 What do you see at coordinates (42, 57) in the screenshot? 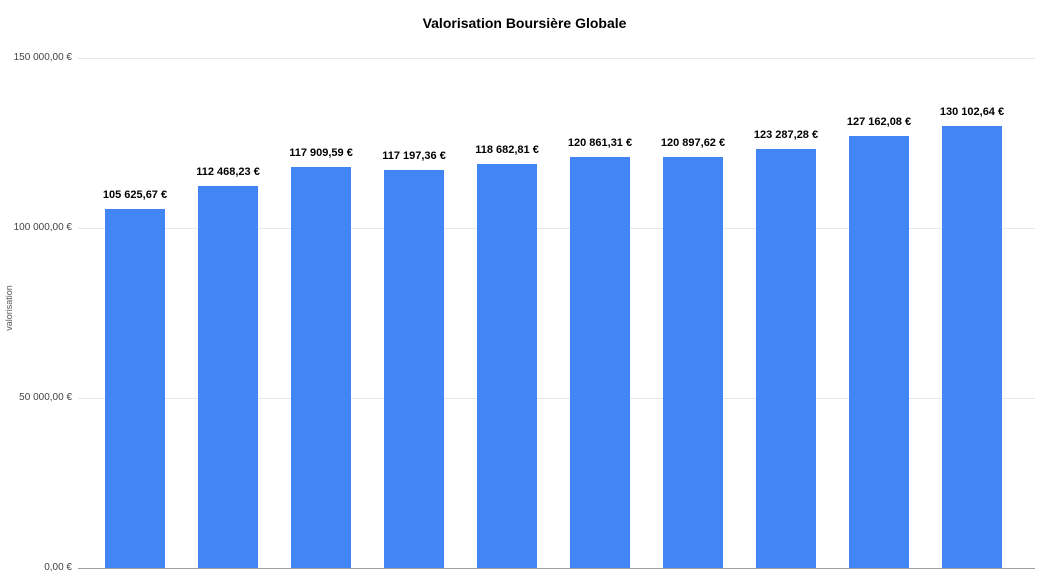
I see `y-axis-tick-label: 150 000,00 €` at bounding box center [42, 57].